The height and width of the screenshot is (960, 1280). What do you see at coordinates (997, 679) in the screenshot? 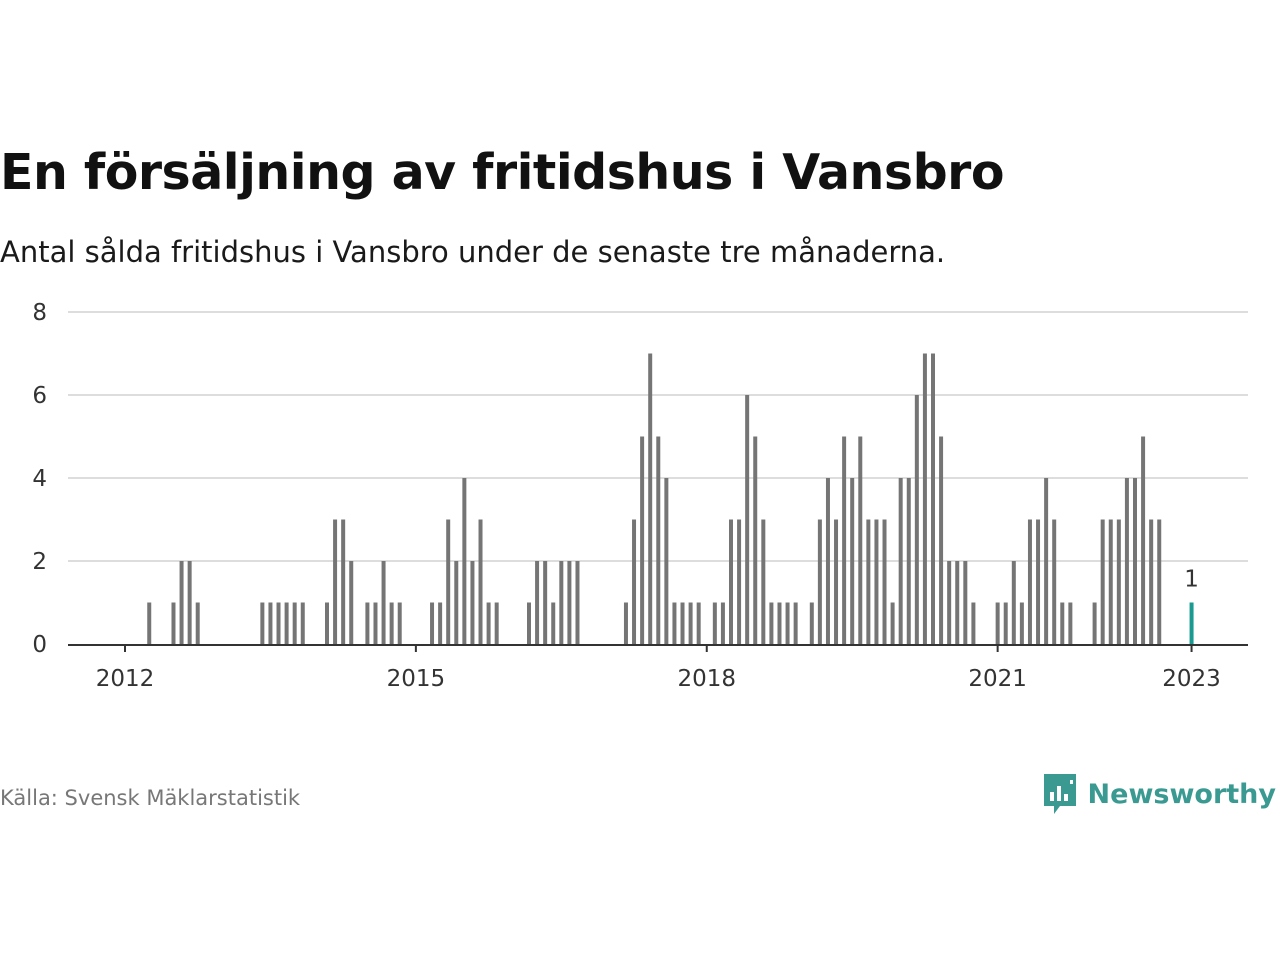
I see `x-tick-label: 2021` at bounding box center [997, 679].